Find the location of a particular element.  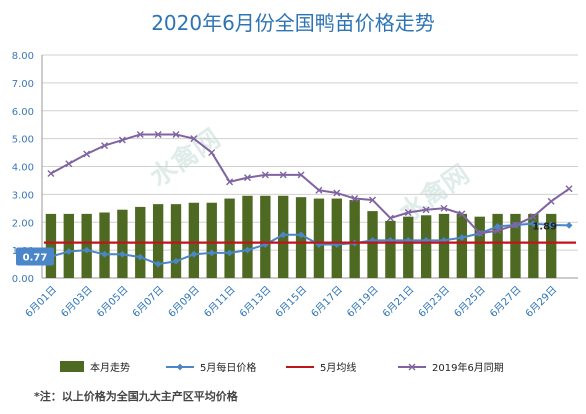

x-tick-label: 6月03日 is located at coordinates (77, 302).